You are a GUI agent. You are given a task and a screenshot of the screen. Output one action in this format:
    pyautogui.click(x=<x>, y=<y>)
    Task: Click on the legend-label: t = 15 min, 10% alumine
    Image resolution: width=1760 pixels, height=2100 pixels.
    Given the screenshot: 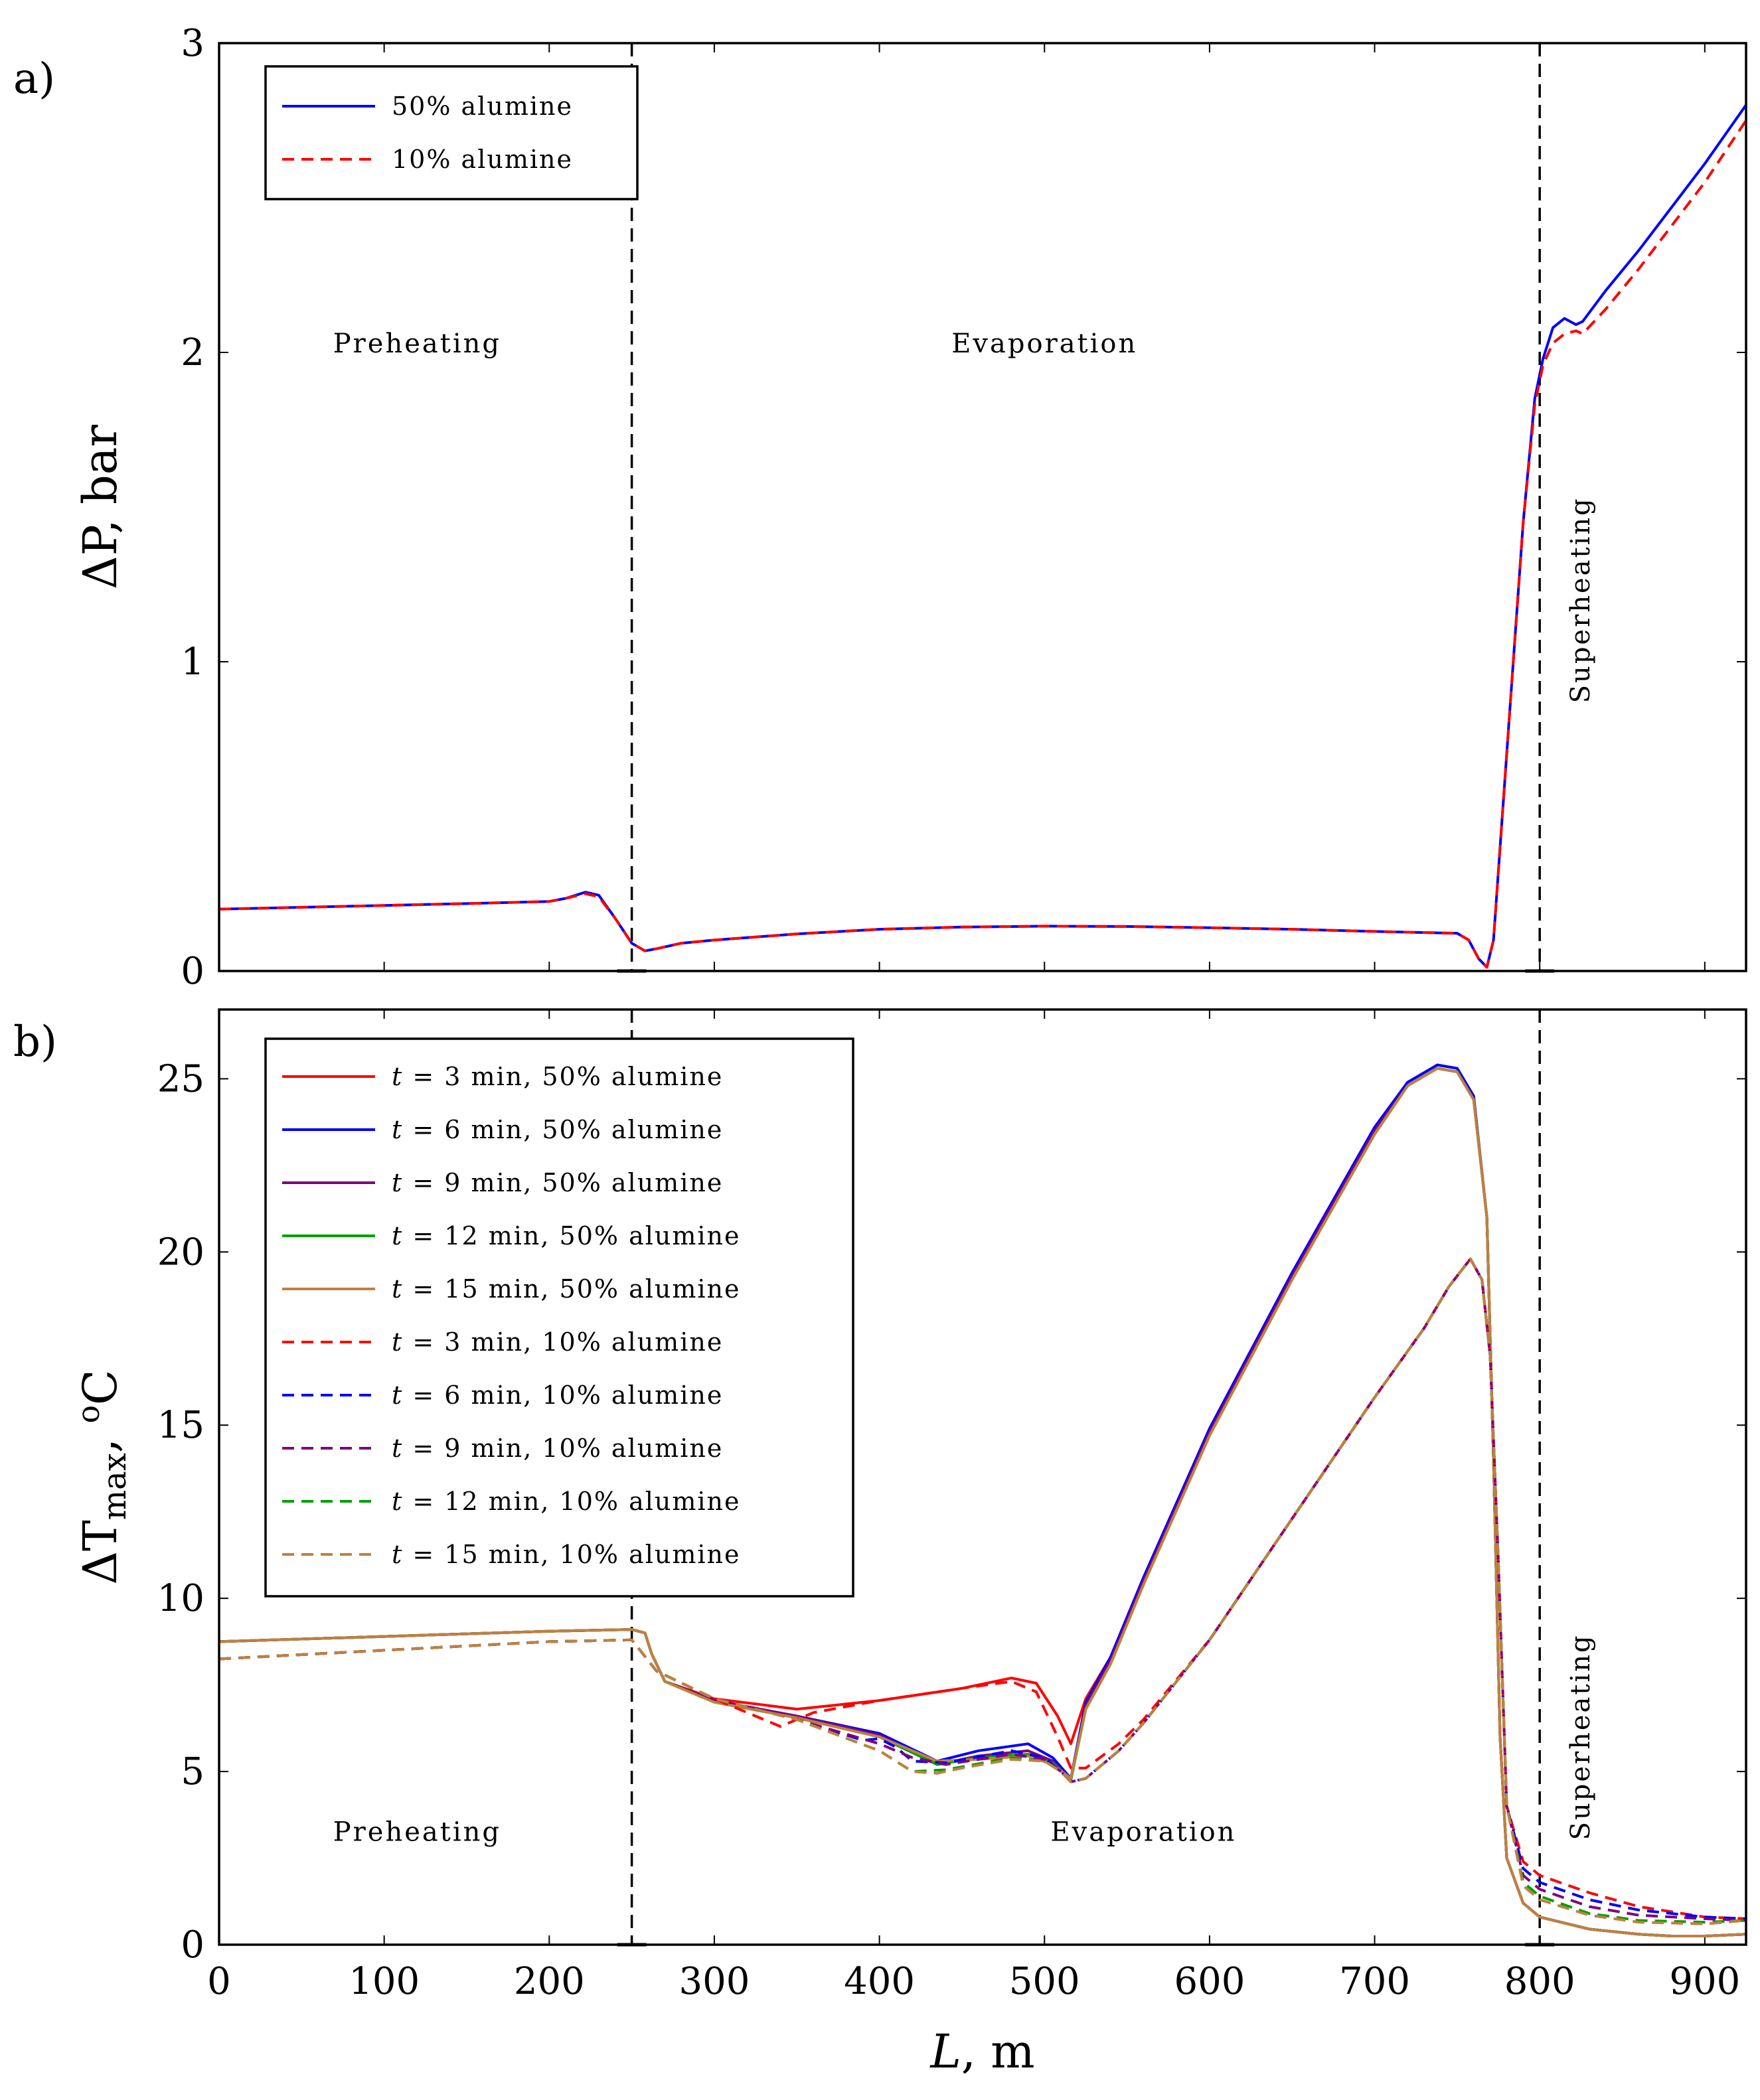 What is the action you would take?
    pyautogui.click(x=566, y=1554)
    